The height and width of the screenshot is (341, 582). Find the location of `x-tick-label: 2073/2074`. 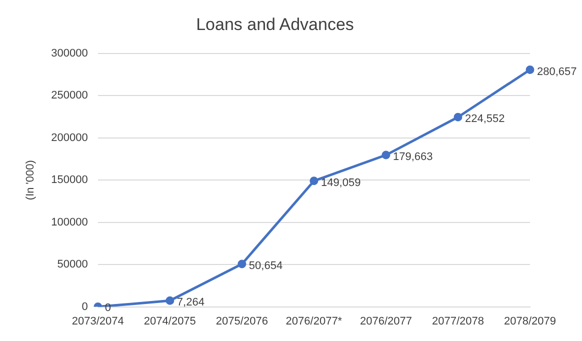

x-tick-label: 2073/2074 is located at coordinates (98, 321).